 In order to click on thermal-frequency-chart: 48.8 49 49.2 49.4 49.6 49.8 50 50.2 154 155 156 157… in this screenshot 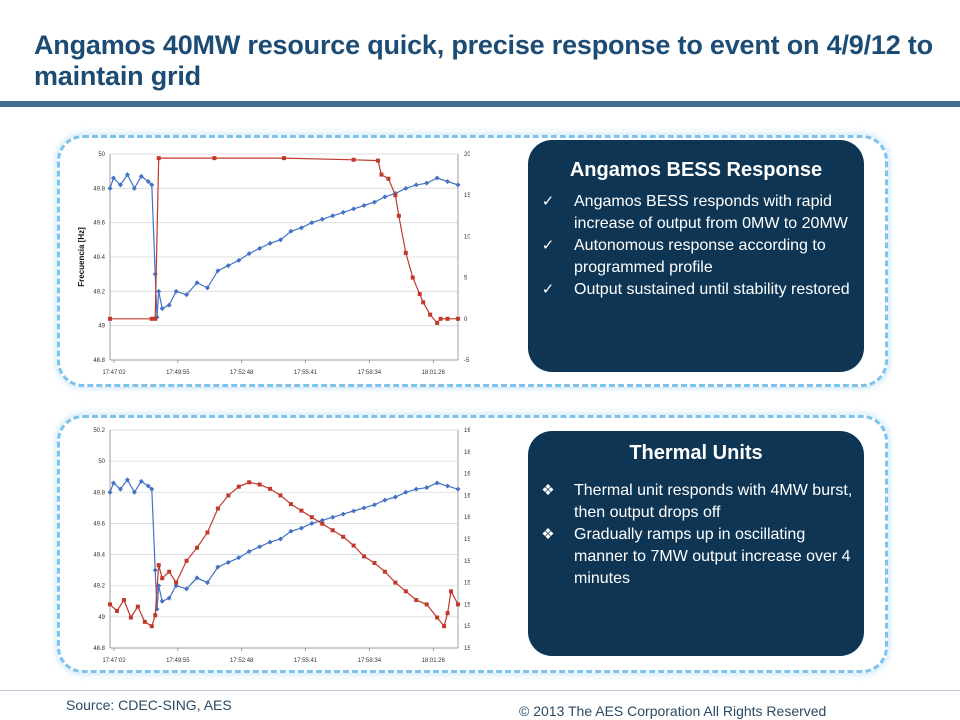, I will do `click(281, 546)`.